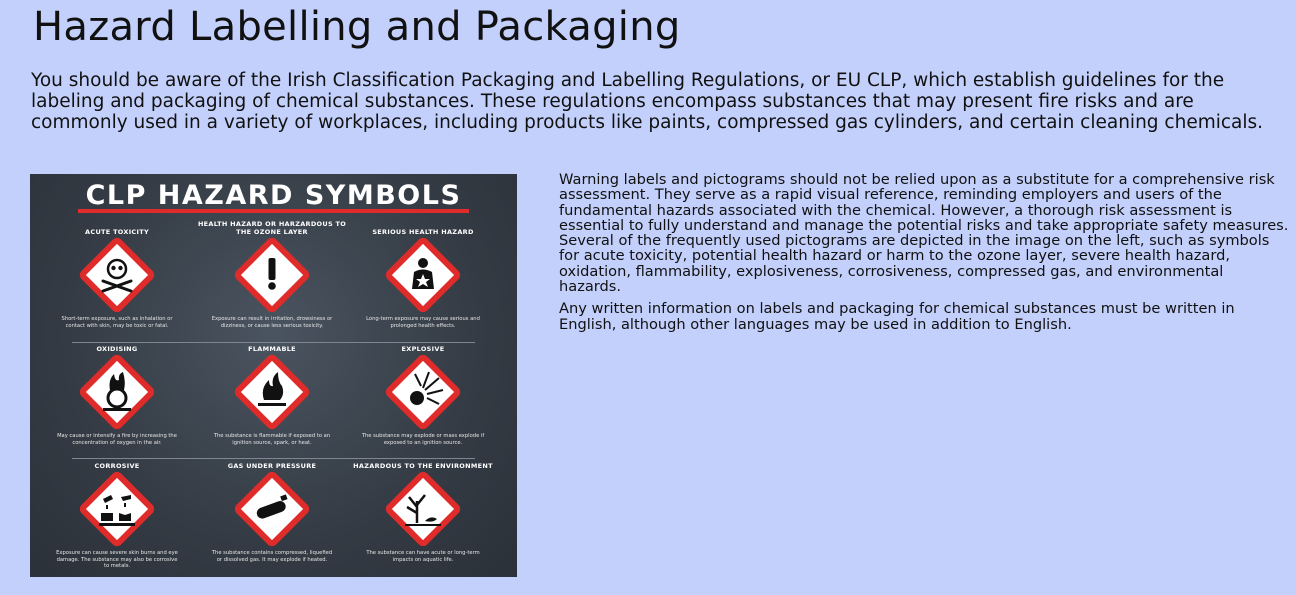 The width and height of the screenshot is (1296, 595). Describe the element at coordinates (273, 195) in the screenshot. I see `poster-title: CLP HAZARD SYMBOLS` at that location.